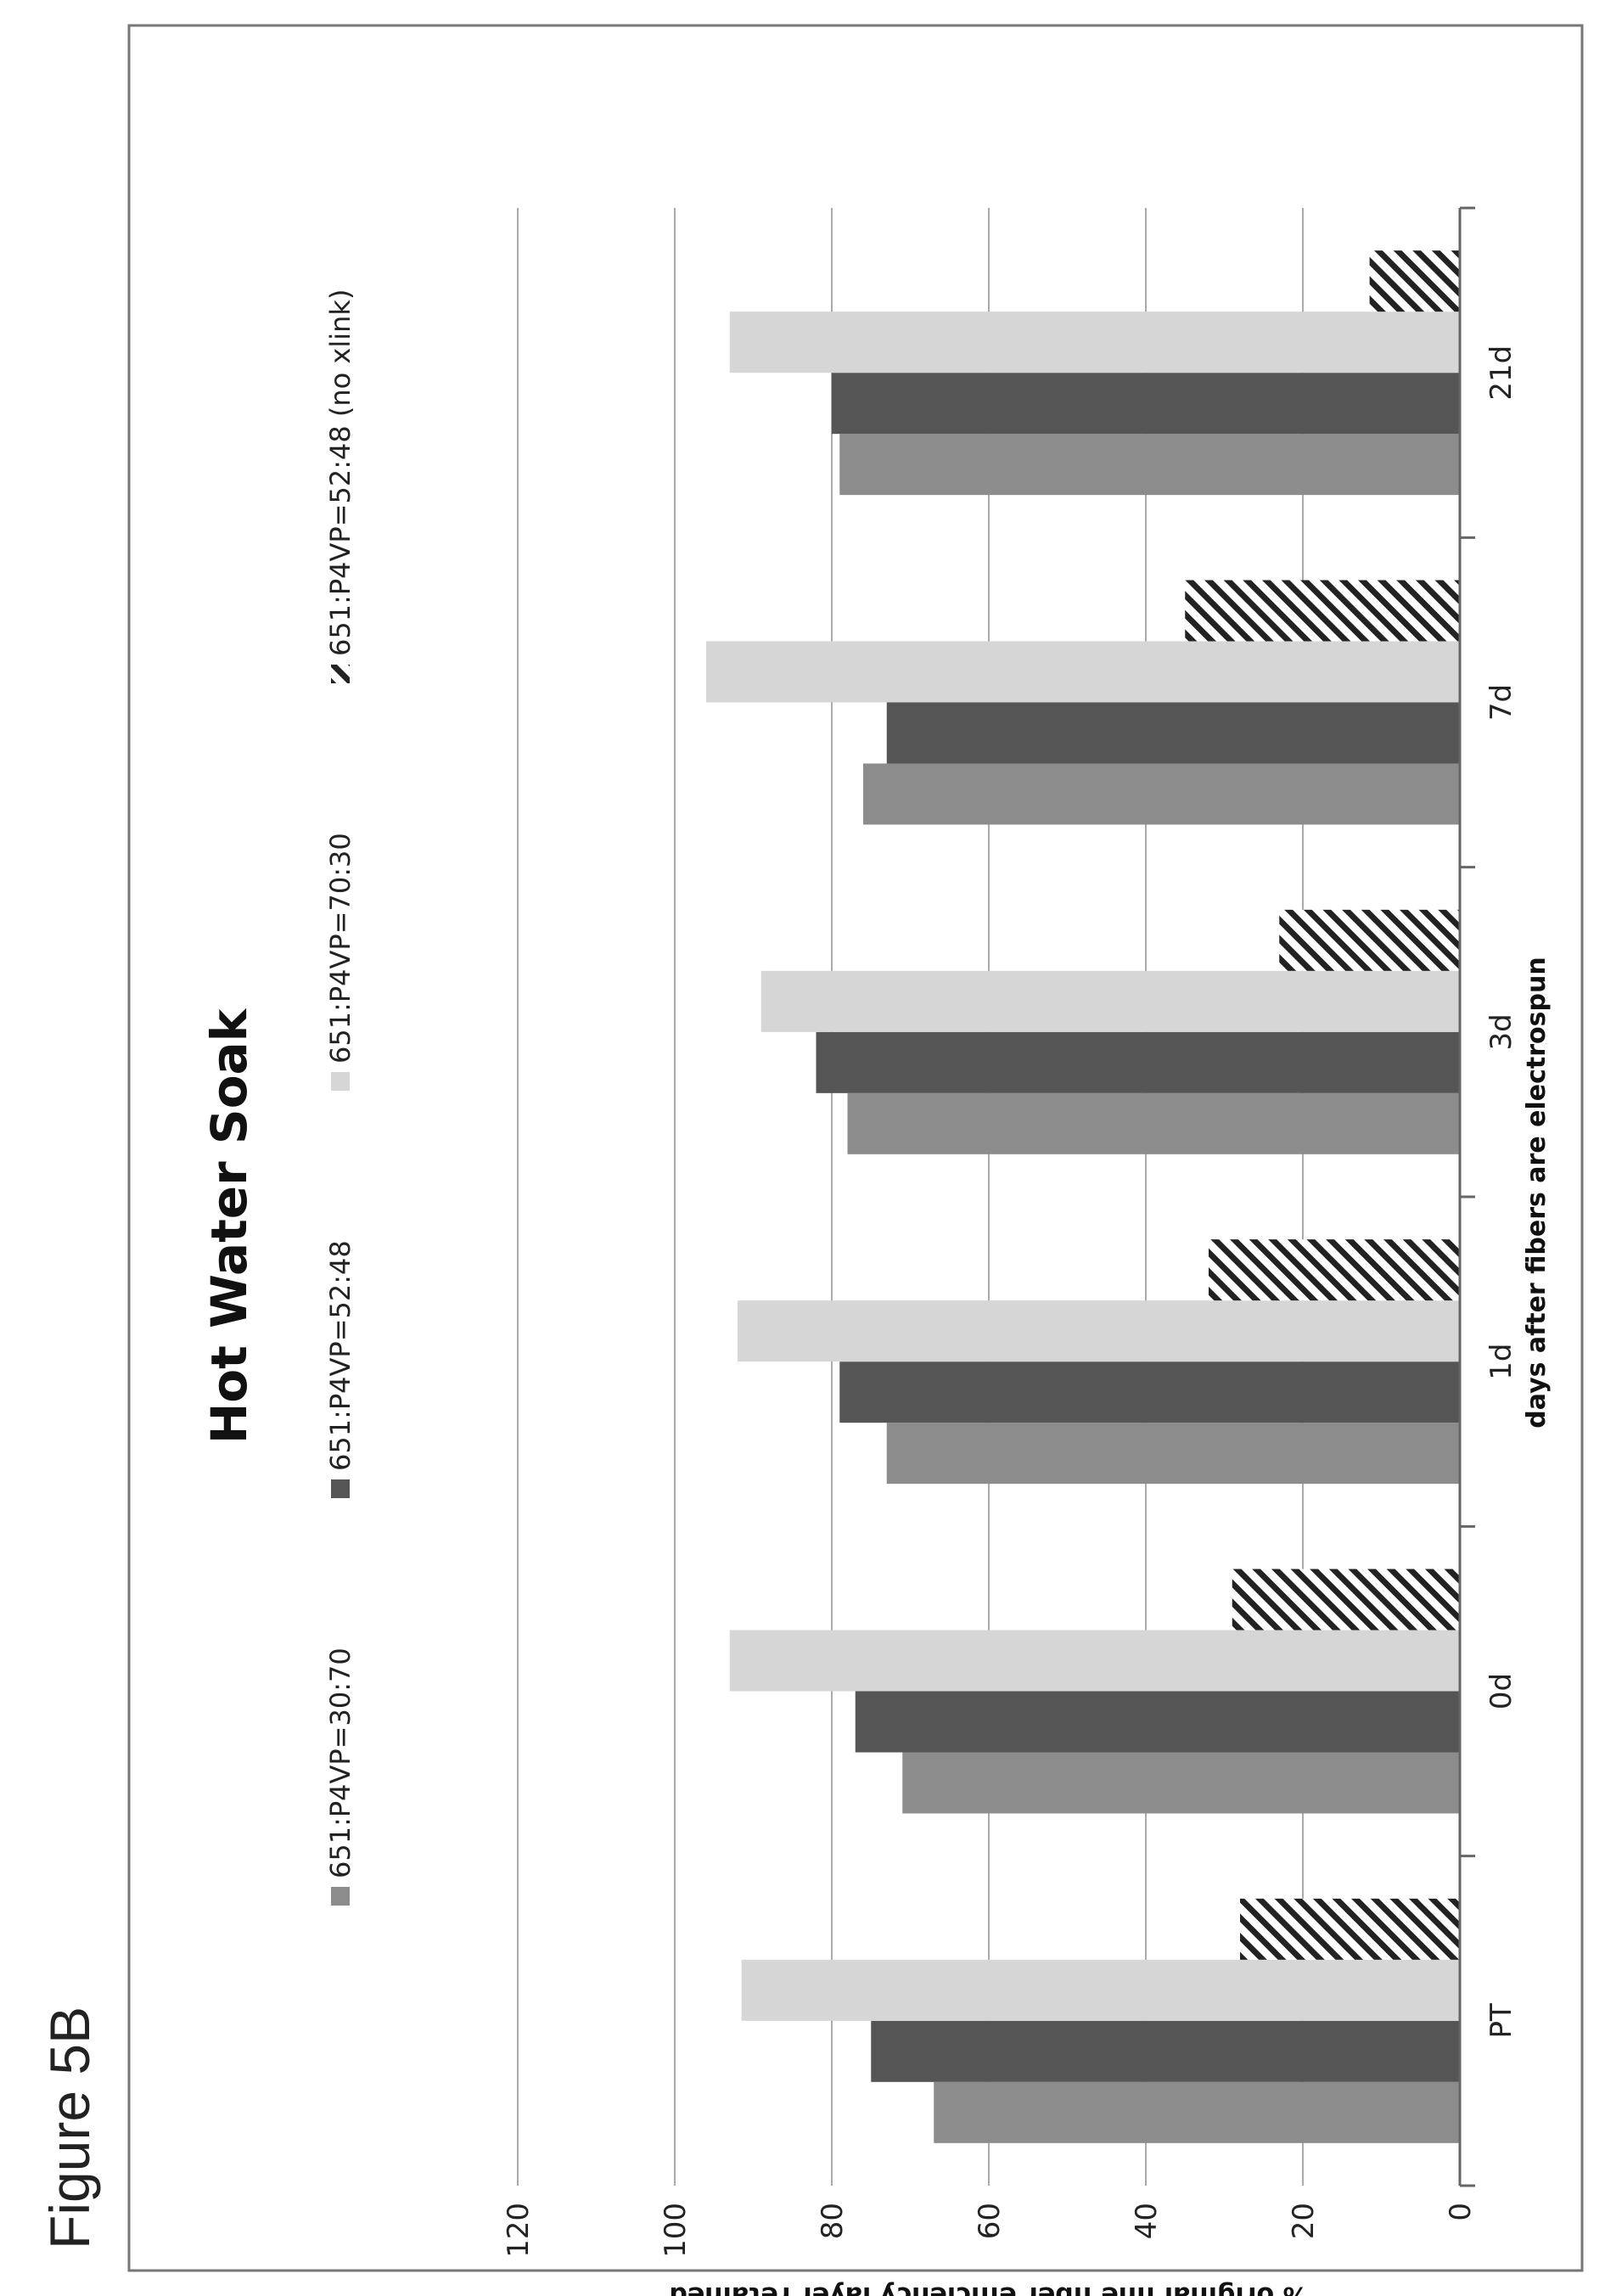 This screenshot has width=1605, height=2296. I want to click on x-tick-label: 7d, so click(1501, 702).